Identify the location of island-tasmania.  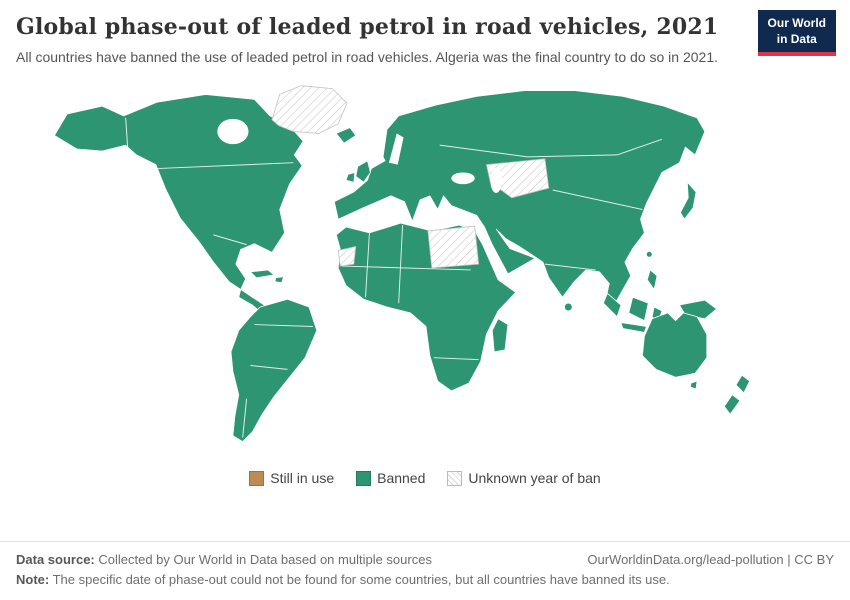
(693, 385).